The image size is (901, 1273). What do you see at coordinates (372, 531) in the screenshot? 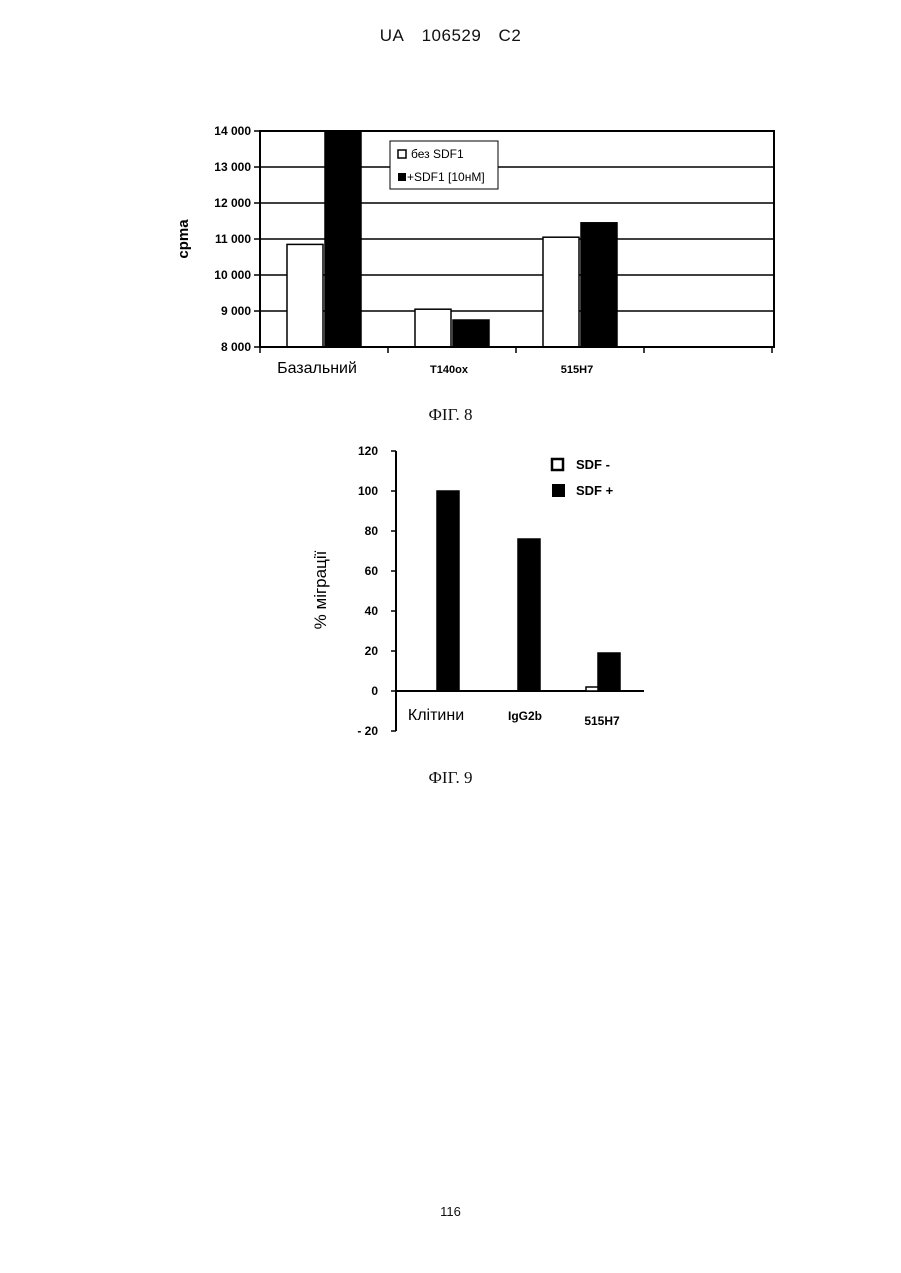
I see `y-tick-label: 80` at bounding box center [372, 531].